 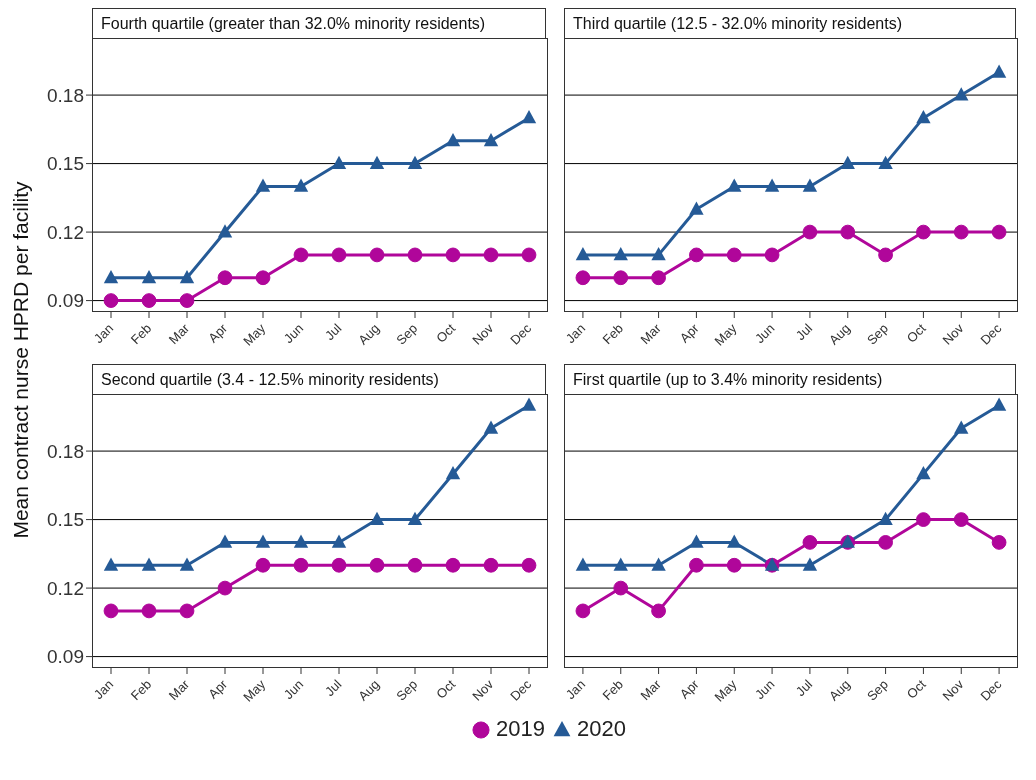 I want to click on x-tick-label: Nov, so click(x=953, y=690).